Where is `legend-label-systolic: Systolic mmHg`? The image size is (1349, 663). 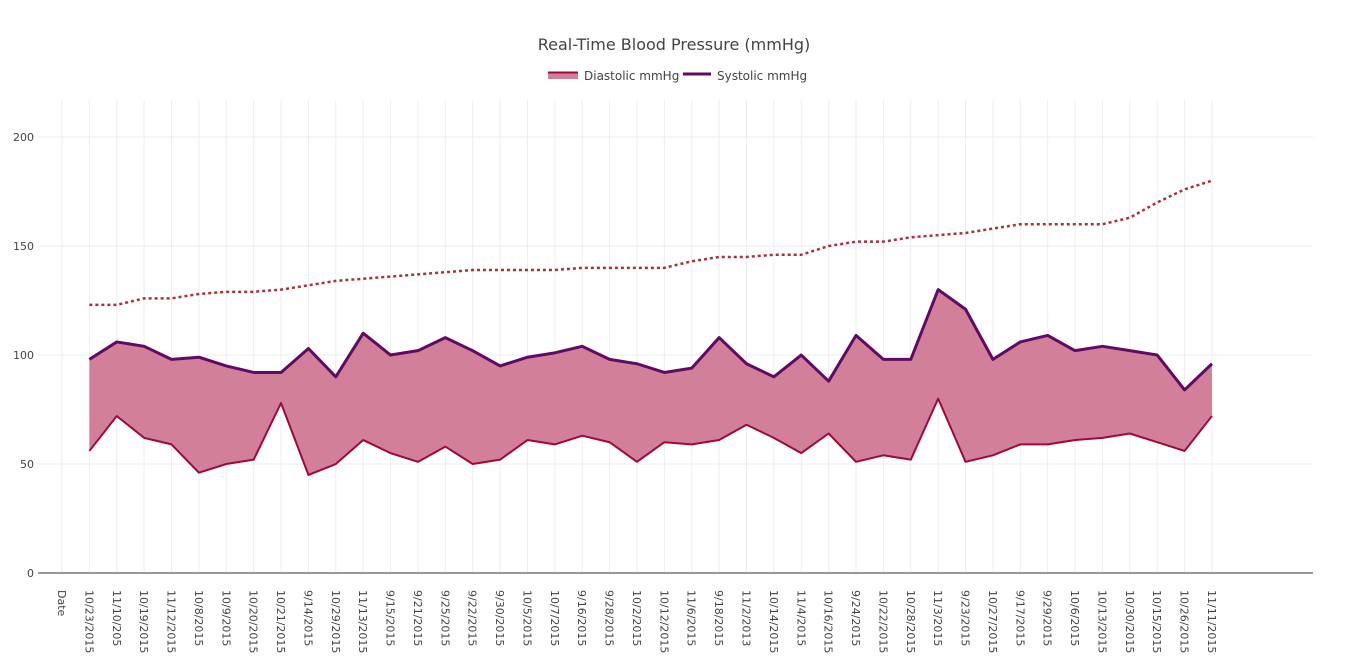
legend-label-systolic: Systolic mmHg is located at coordinates (762, 76).